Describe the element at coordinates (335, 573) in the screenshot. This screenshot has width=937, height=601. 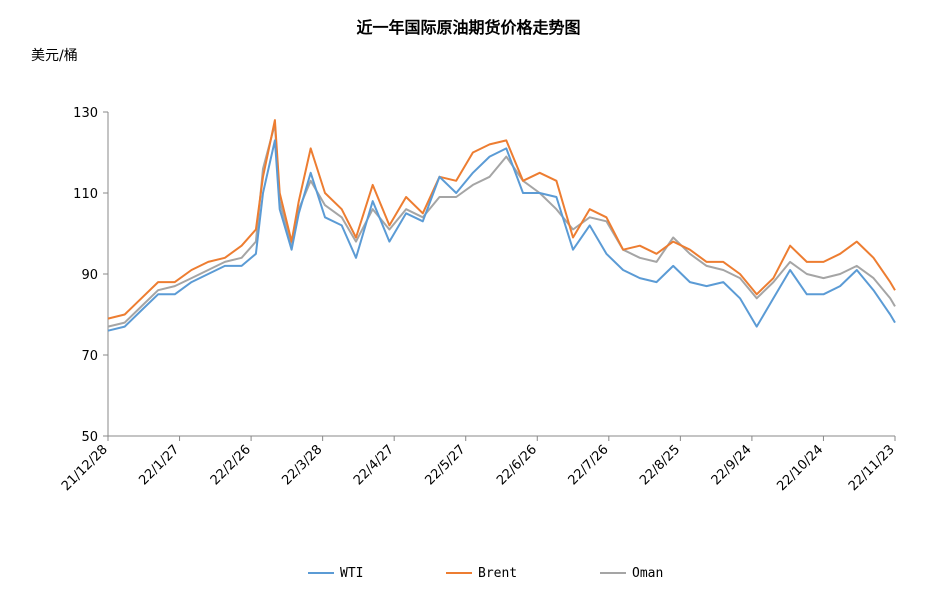
I see `legend-item-wti: WTI` at that location.